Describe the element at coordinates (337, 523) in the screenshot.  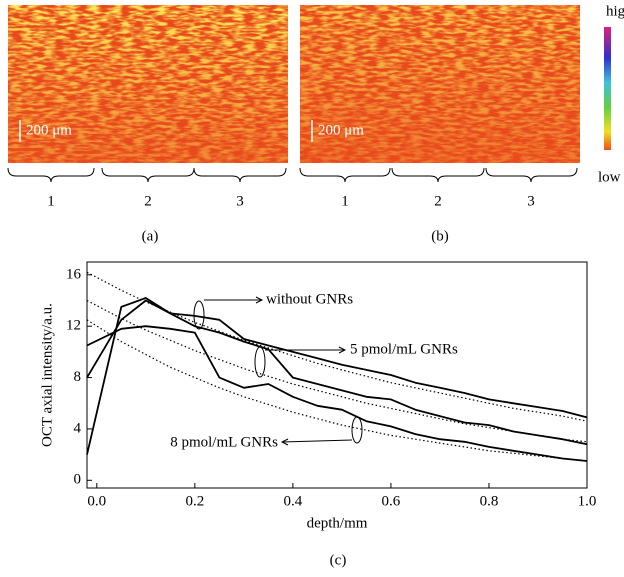
I see `x-axis-label: depth/mm` at that location.